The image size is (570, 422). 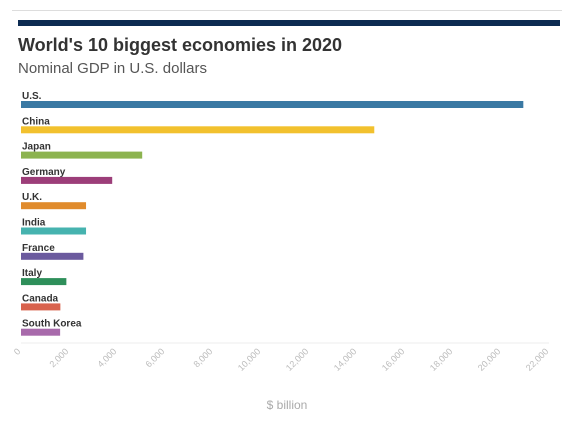 I want to click on x-tick-label: 20,000, so click(x=489, y=359).